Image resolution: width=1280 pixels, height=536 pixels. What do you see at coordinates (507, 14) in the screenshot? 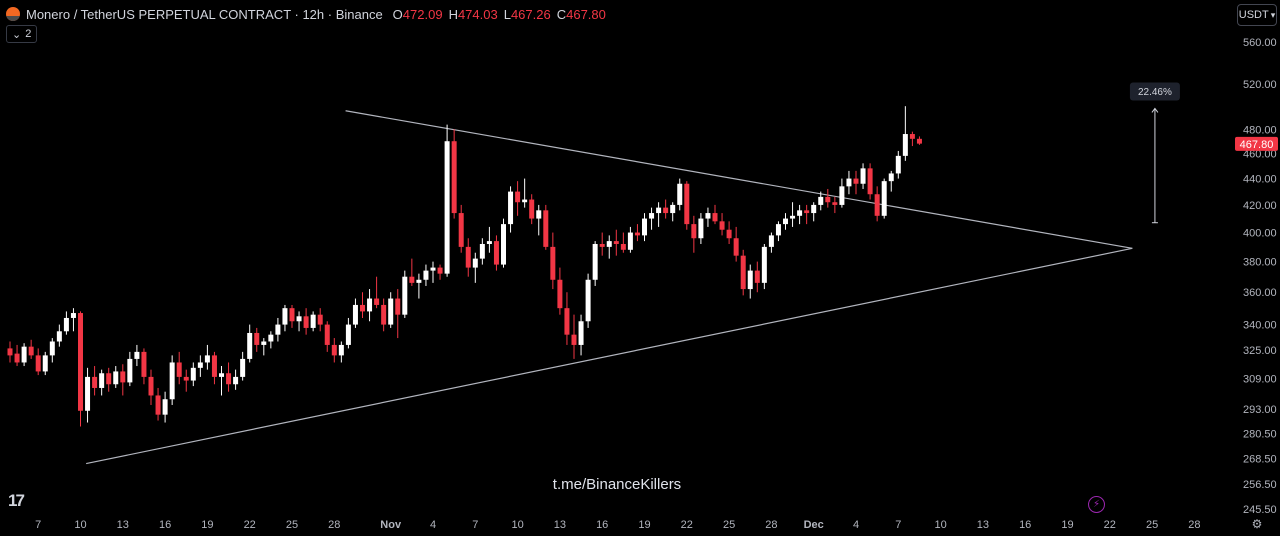
I see `ohlc-low-key: L` at bounding box center [507, 14].